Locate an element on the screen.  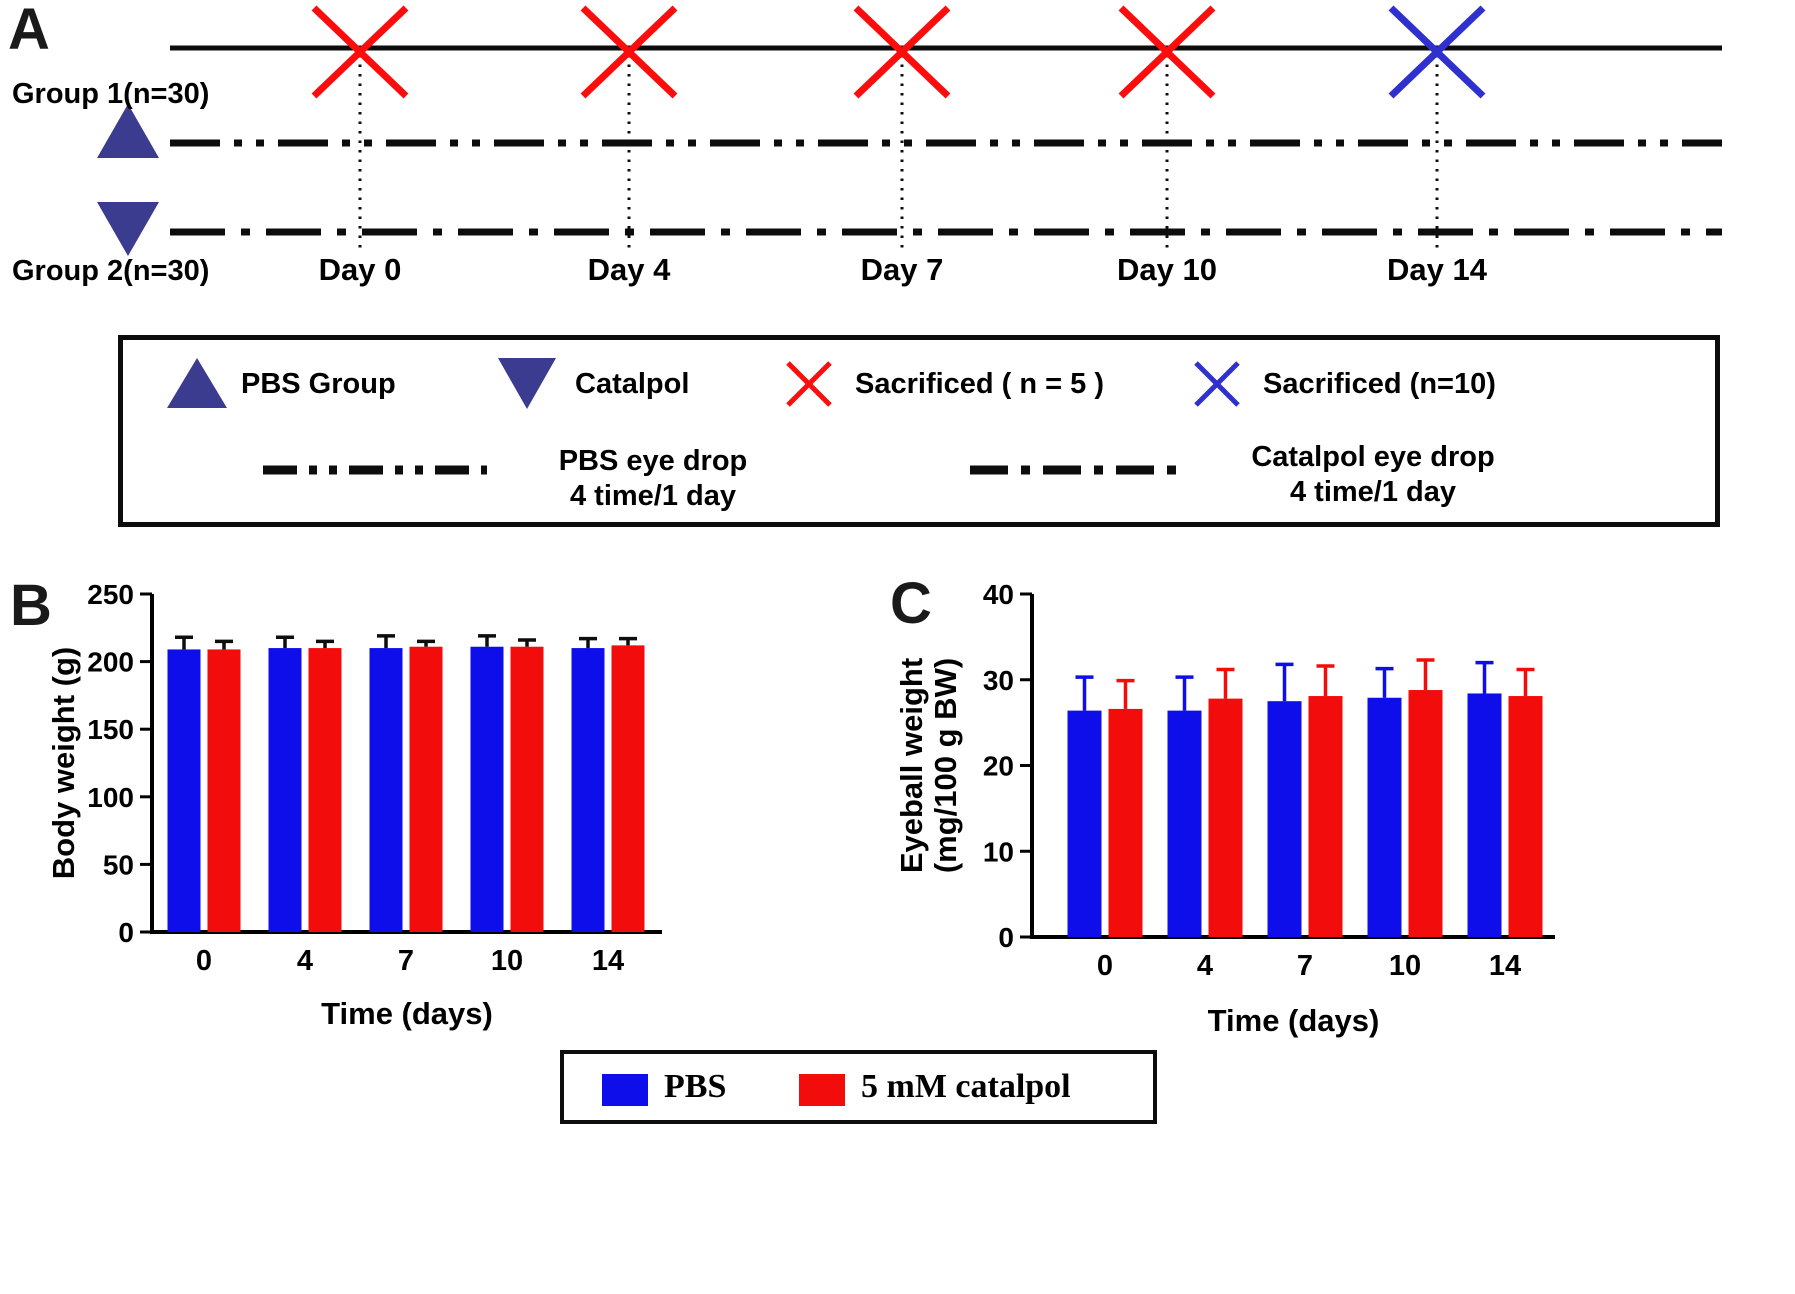
pbs-triangle-glyph is located at coordinates (197, 383).